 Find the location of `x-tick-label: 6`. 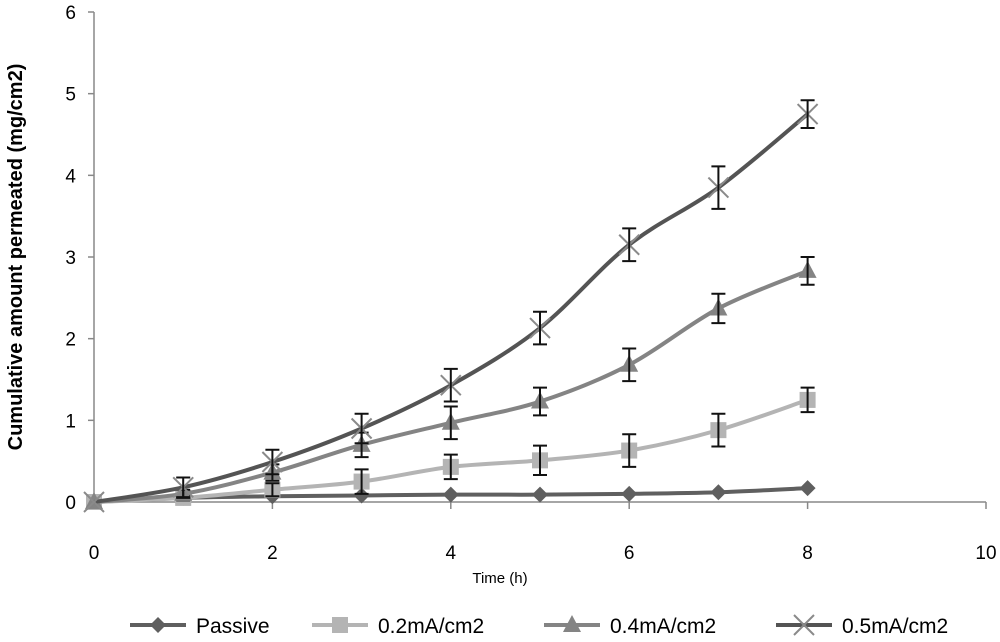

x-tick-label: 6 is located at coordinates (629, 553).